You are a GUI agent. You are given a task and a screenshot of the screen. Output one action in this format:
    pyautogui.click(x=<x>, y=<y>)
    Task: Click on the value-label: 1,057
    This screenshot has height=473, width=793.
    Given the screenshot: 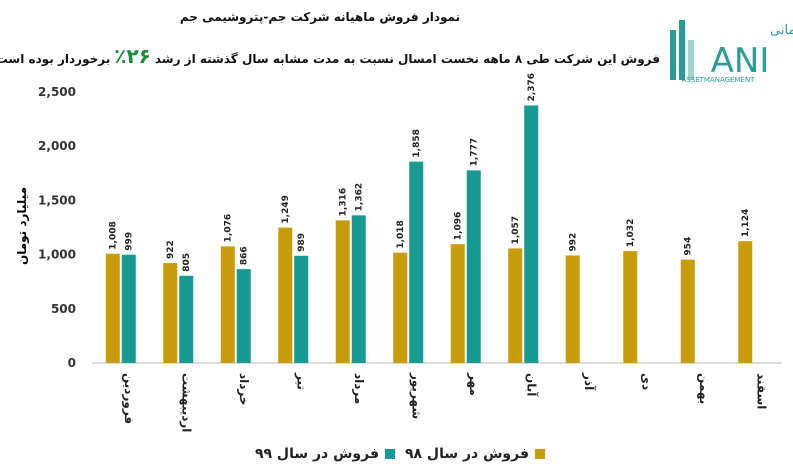 What is the action you would take?
    pyautogui.click(x=516, y=230)
    